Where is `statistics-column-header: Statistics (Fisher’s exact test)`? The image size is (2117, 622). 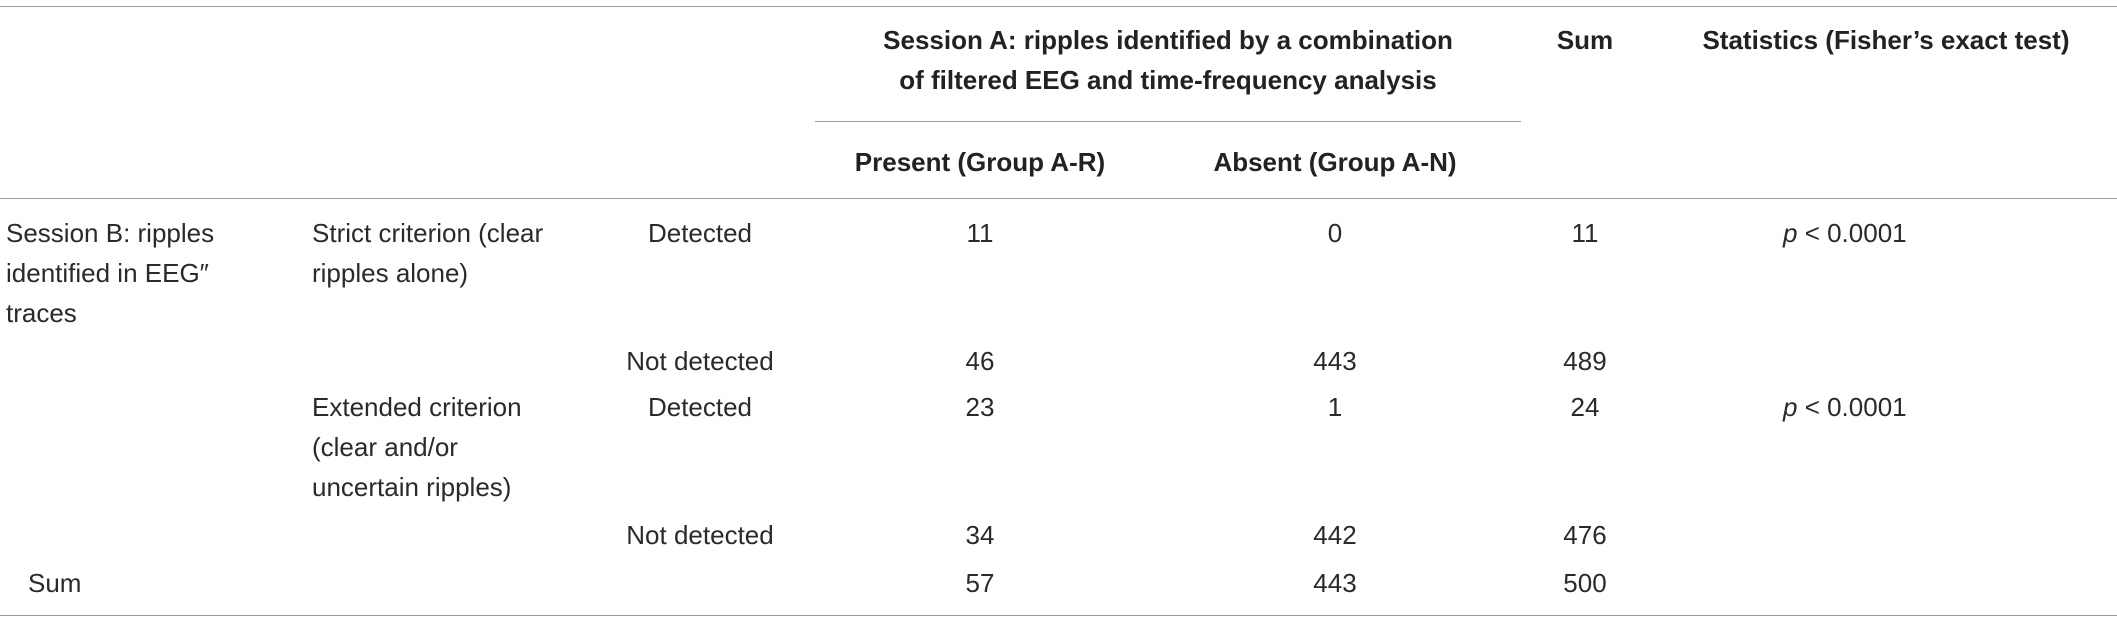 statistics-column-header: Statistics (Fisher’s exact test) is located at coordinates (1886, 40).